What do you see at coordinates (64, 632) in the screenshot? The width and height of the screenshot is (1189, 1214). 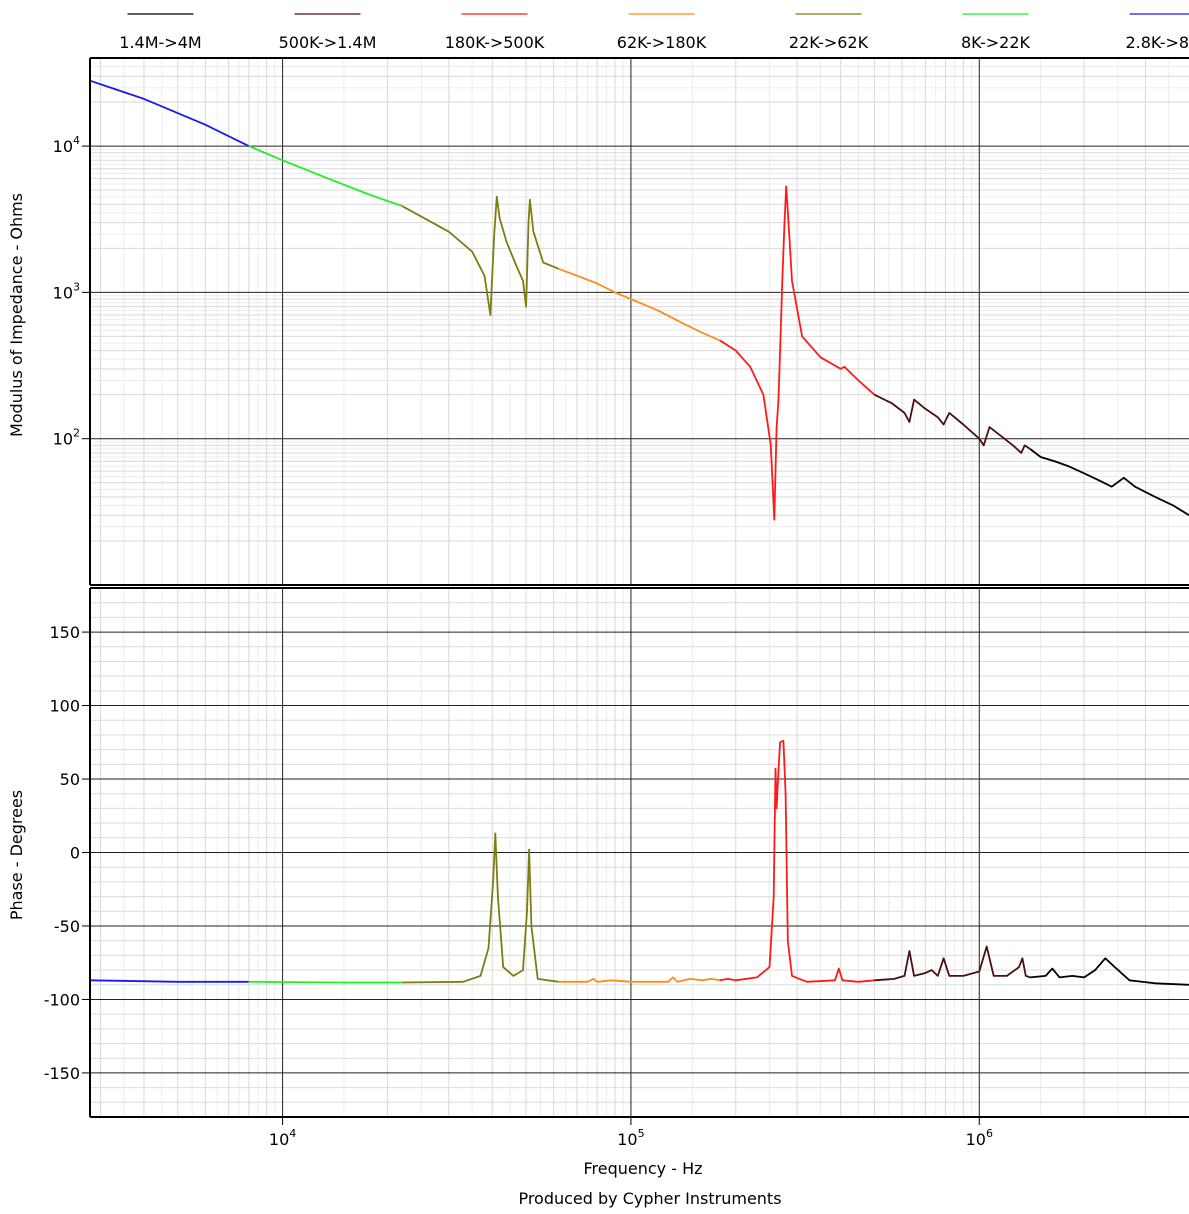 I see `y-tick-label: 150` at bounding box center [64, 632].